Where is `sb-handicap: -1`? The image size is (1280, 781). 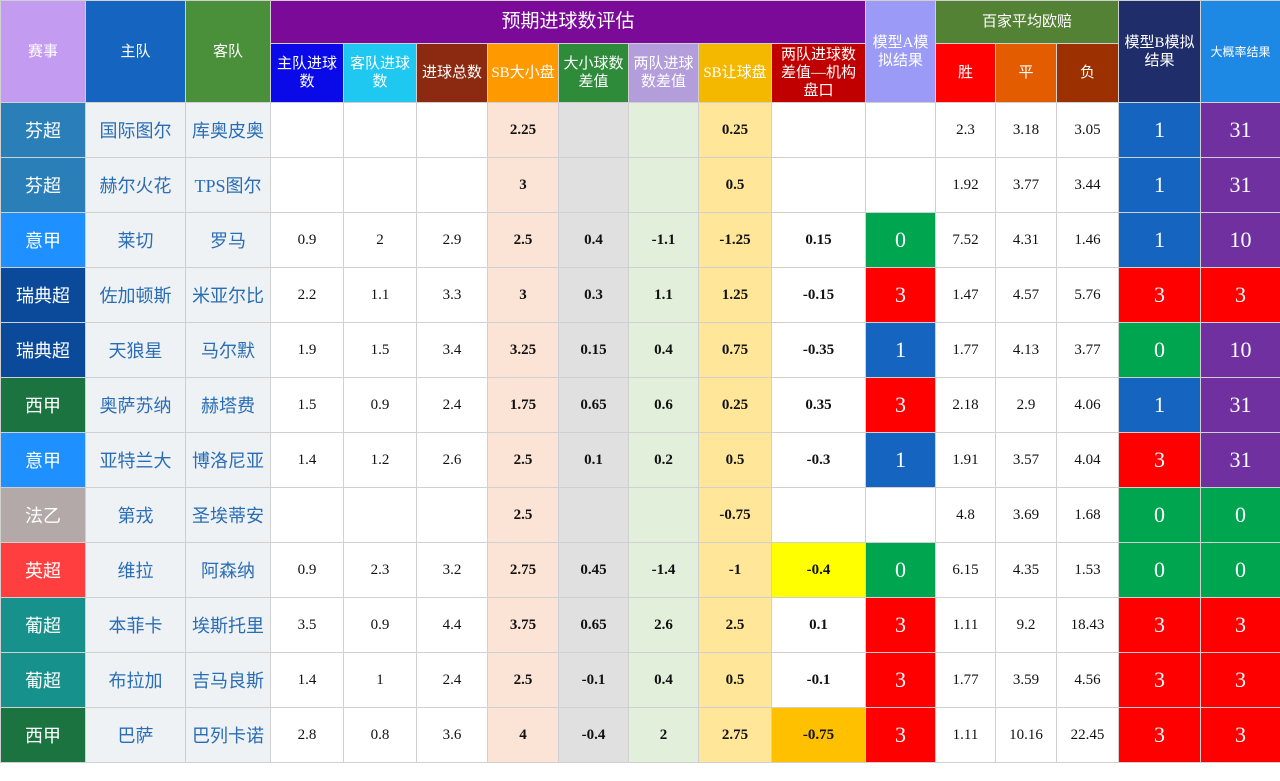 sb-handicap: -1 is located at coordinates (735, 570).